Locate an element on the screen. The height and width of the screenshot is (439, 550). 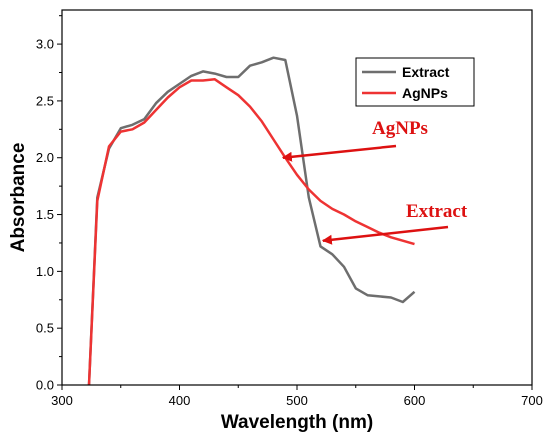
x-axis-ticks: 300 400 500 600 700 is located at coordinates (297, 396).